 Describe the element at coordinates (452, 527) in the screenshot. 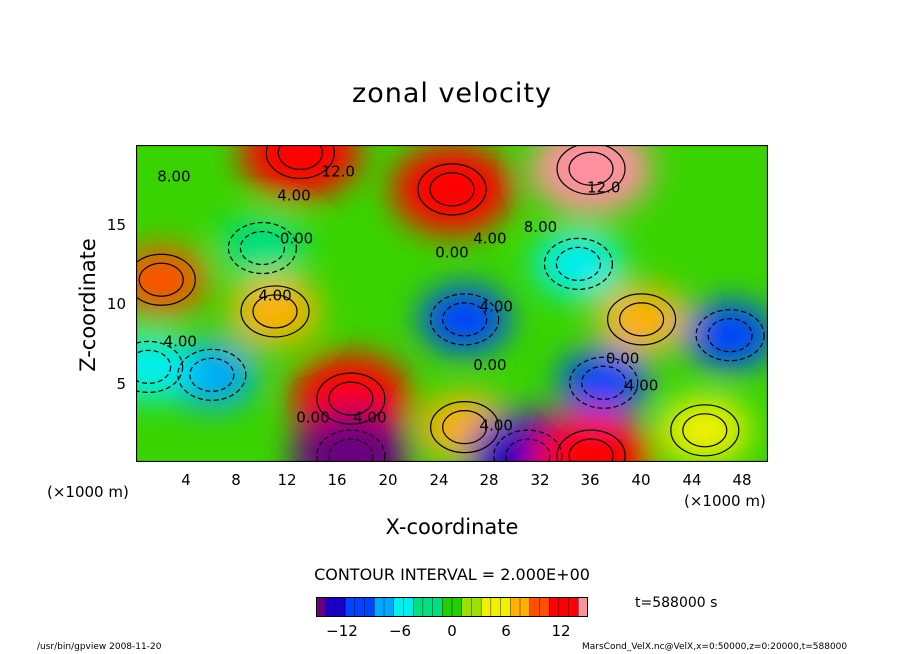

I see `x-axis-label: X-coordinate` at that location.